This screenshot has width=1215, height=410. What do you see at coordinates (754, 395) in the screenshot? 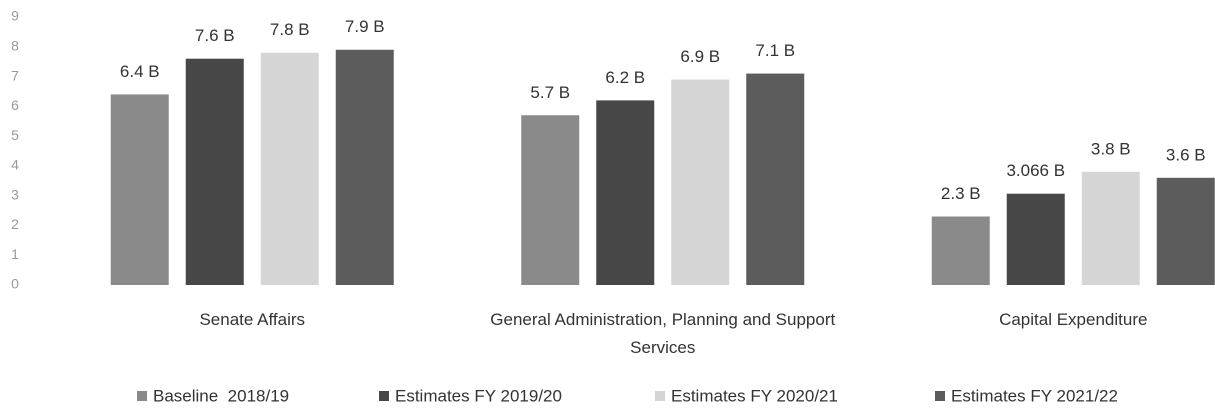
I see `legend-label: Estimates FY 2020/21` at bounding box center [754, 395].